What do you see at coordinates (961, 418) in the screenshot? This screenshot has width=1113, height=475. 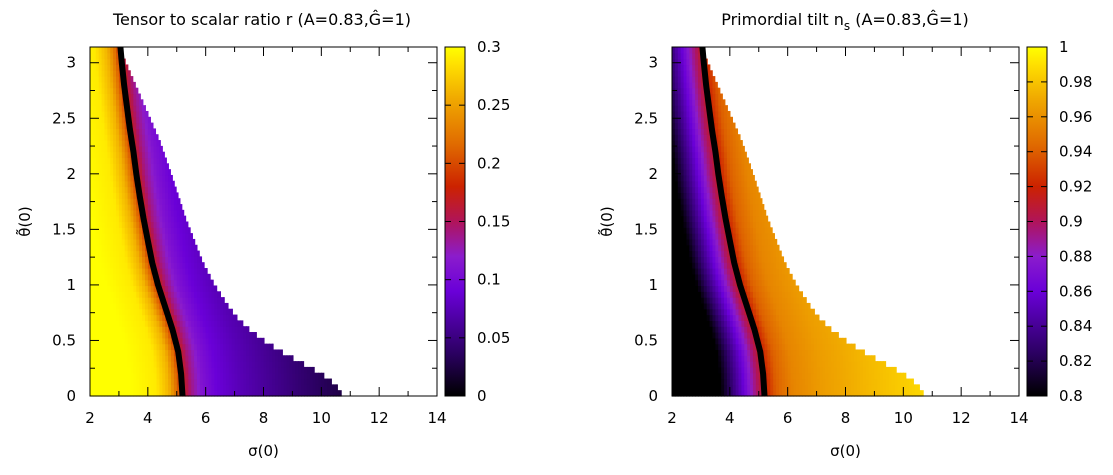 I see `x-tick-label: 12` at bounding box center [961, 418].